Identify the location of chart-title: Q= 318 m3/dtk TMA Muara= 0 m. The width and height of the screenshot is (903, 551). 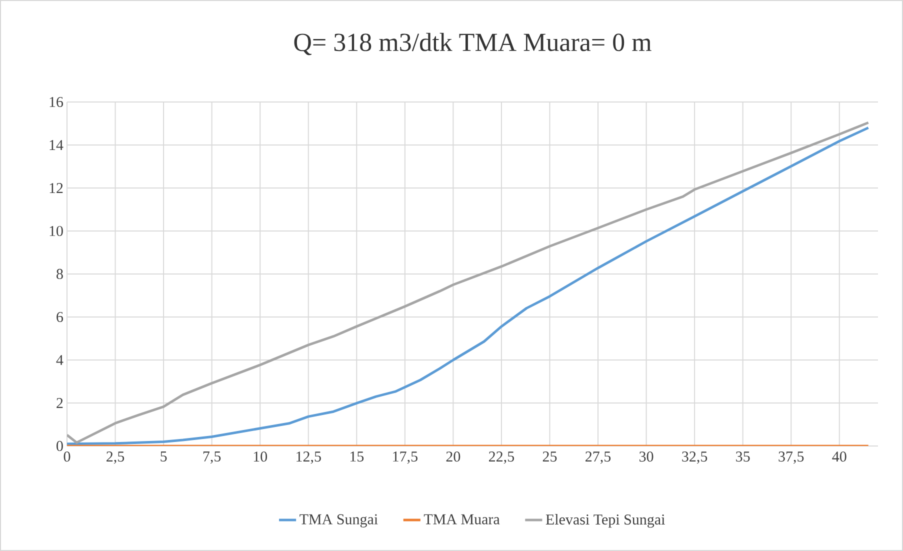
(473, 44).